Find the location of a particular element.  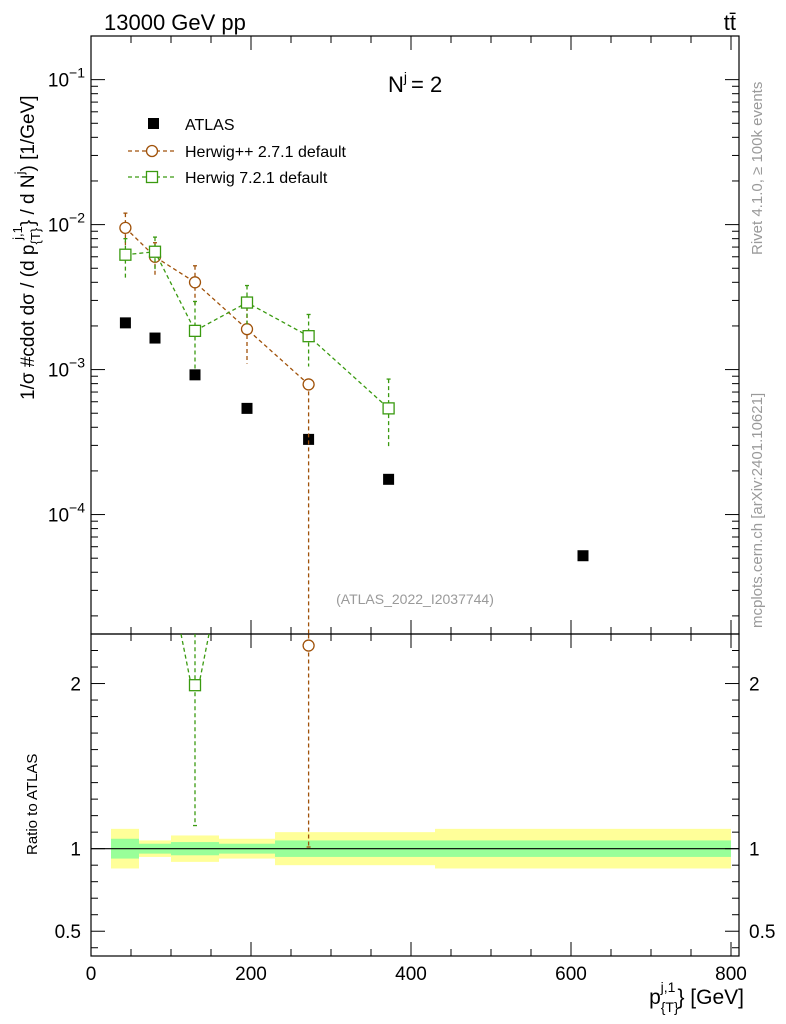

ratio-y-tick-label: 1 is located at coordinates (75, 850).